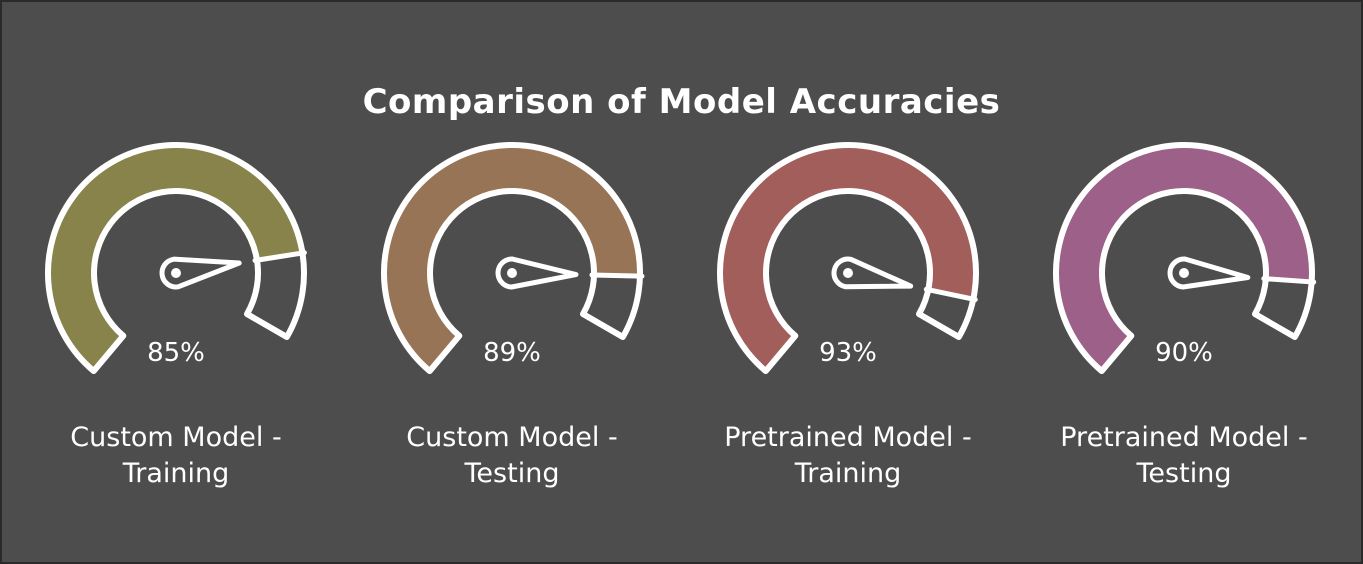 Image resolution: width=1363 pixels, height=564 pixels. What do you see at coordinates (512, 455) in the screenshot?
I see `gauge-category-label: Custom Model - Testing` at bounding box center [512, 455].